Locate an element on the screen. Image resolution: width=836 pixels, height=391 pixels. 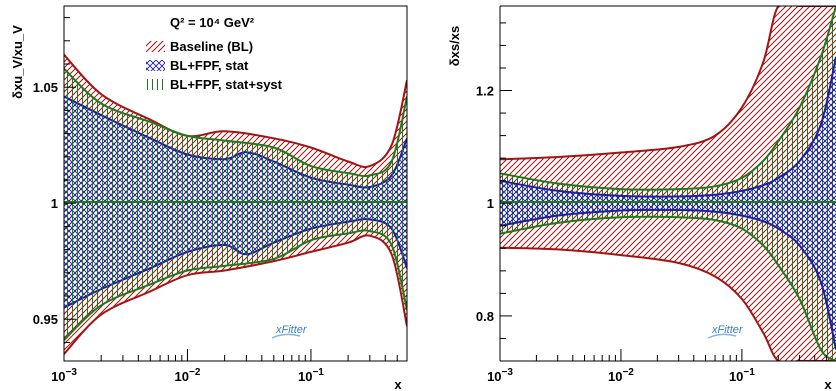
legend-title: Q² = 10⁴ GeV² is located at coordinates (212, 22).